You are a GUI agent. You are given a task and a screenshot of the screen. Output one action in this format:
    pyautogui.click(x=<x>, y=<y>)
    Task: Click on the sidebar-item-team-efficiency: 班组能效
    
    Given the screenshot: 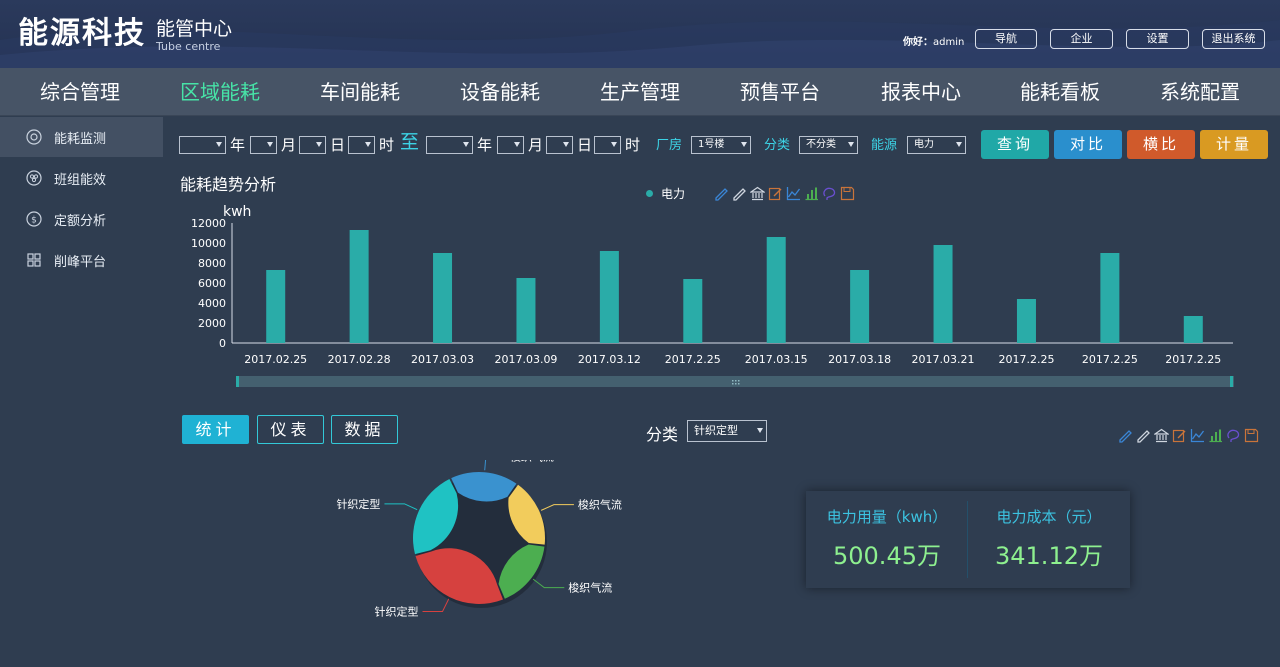 What is the action you would take?
    pyautogui.click(x=81, y=178)
    